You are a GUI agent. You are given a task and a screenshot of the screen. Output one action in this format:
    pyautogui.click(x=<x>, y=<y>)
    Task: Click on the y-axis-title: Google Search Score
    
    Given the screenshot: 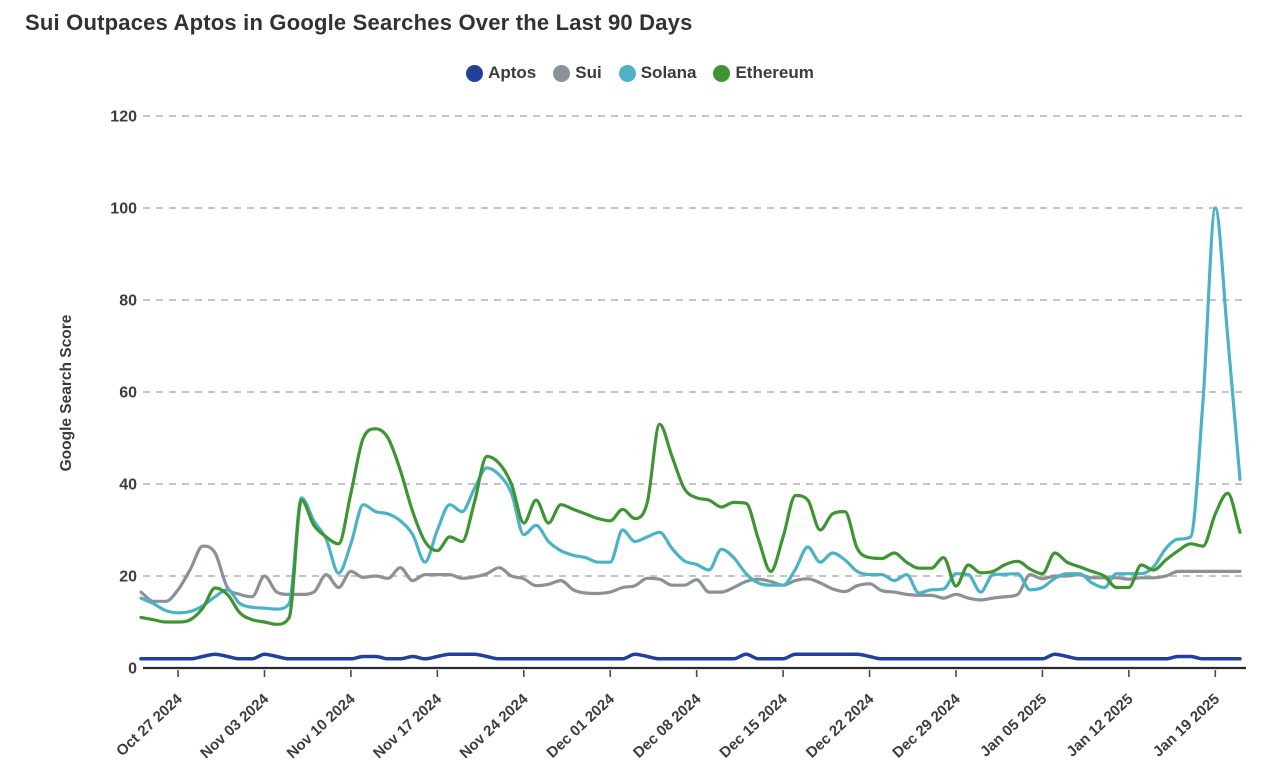 What is the action you would take?
    pyautogui.click(x=66, y=392)
    